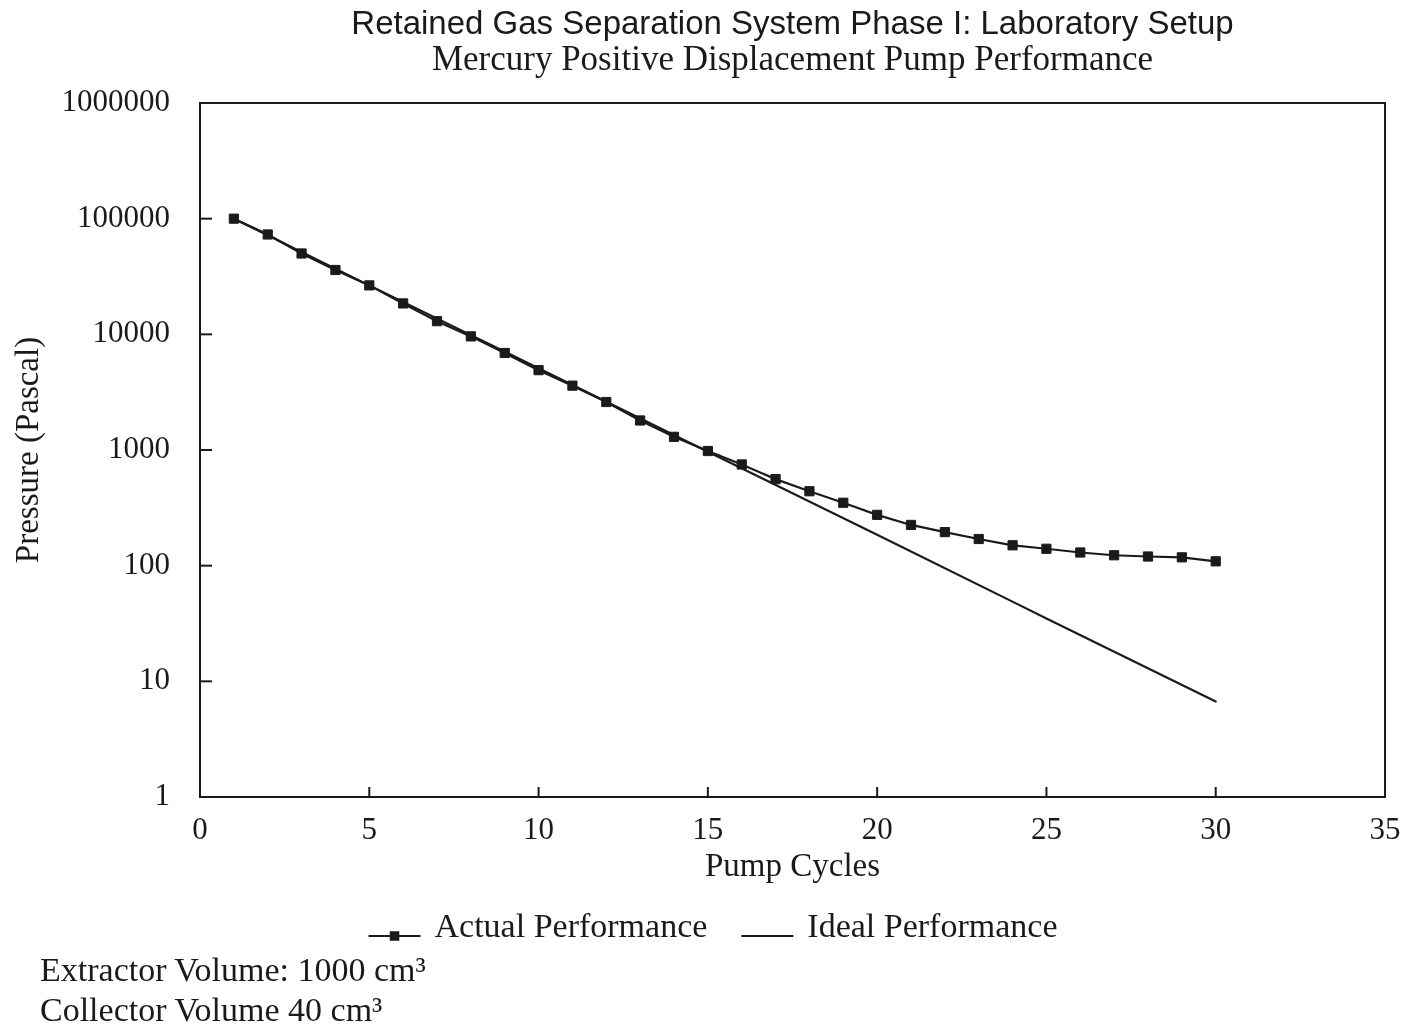 The height and width of the screenshot is (1032, 1426). I want to click on y-tick-label: 10000, so click(131, 332).